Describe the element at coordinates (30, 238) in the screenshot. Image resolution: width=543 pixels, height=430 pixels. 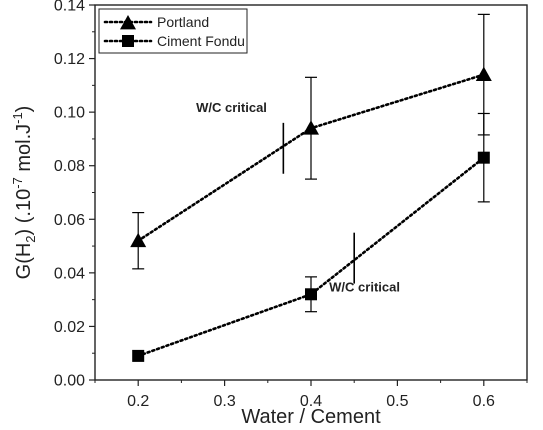
I see `y-axis-title-sub: 2` at that location.